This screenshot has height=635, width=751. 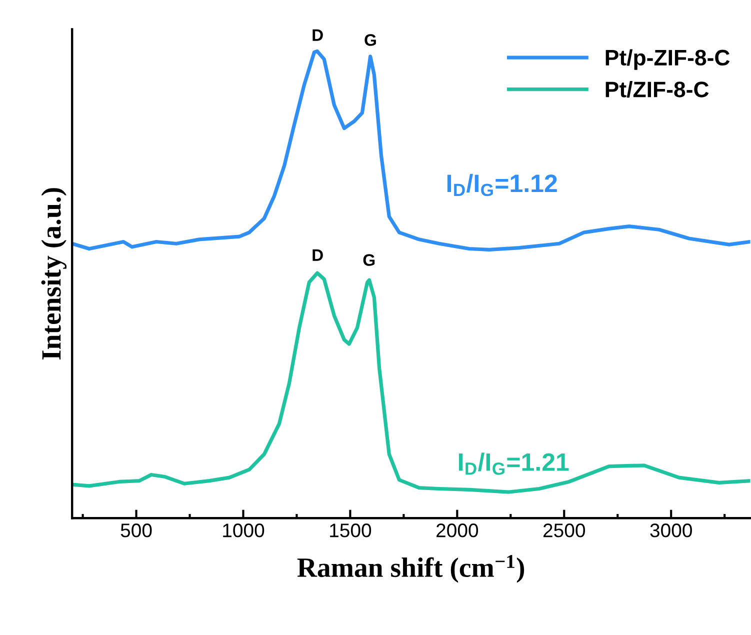 What do you see at coordinates (54, 274) in the screenshot?
I see `y-axis-title: Intensity (a.u.)` at bounding box center [54, 274].